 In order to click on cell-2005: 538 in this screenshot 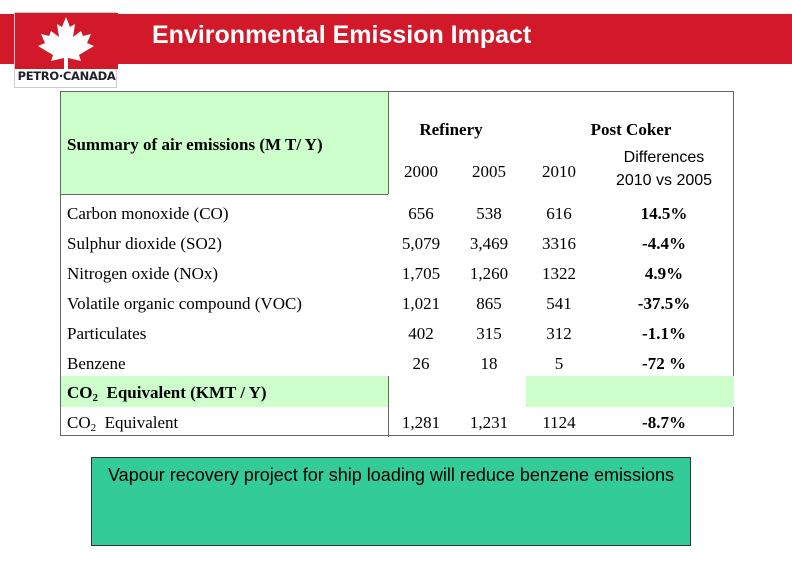, I will do `click(489, 213)`.